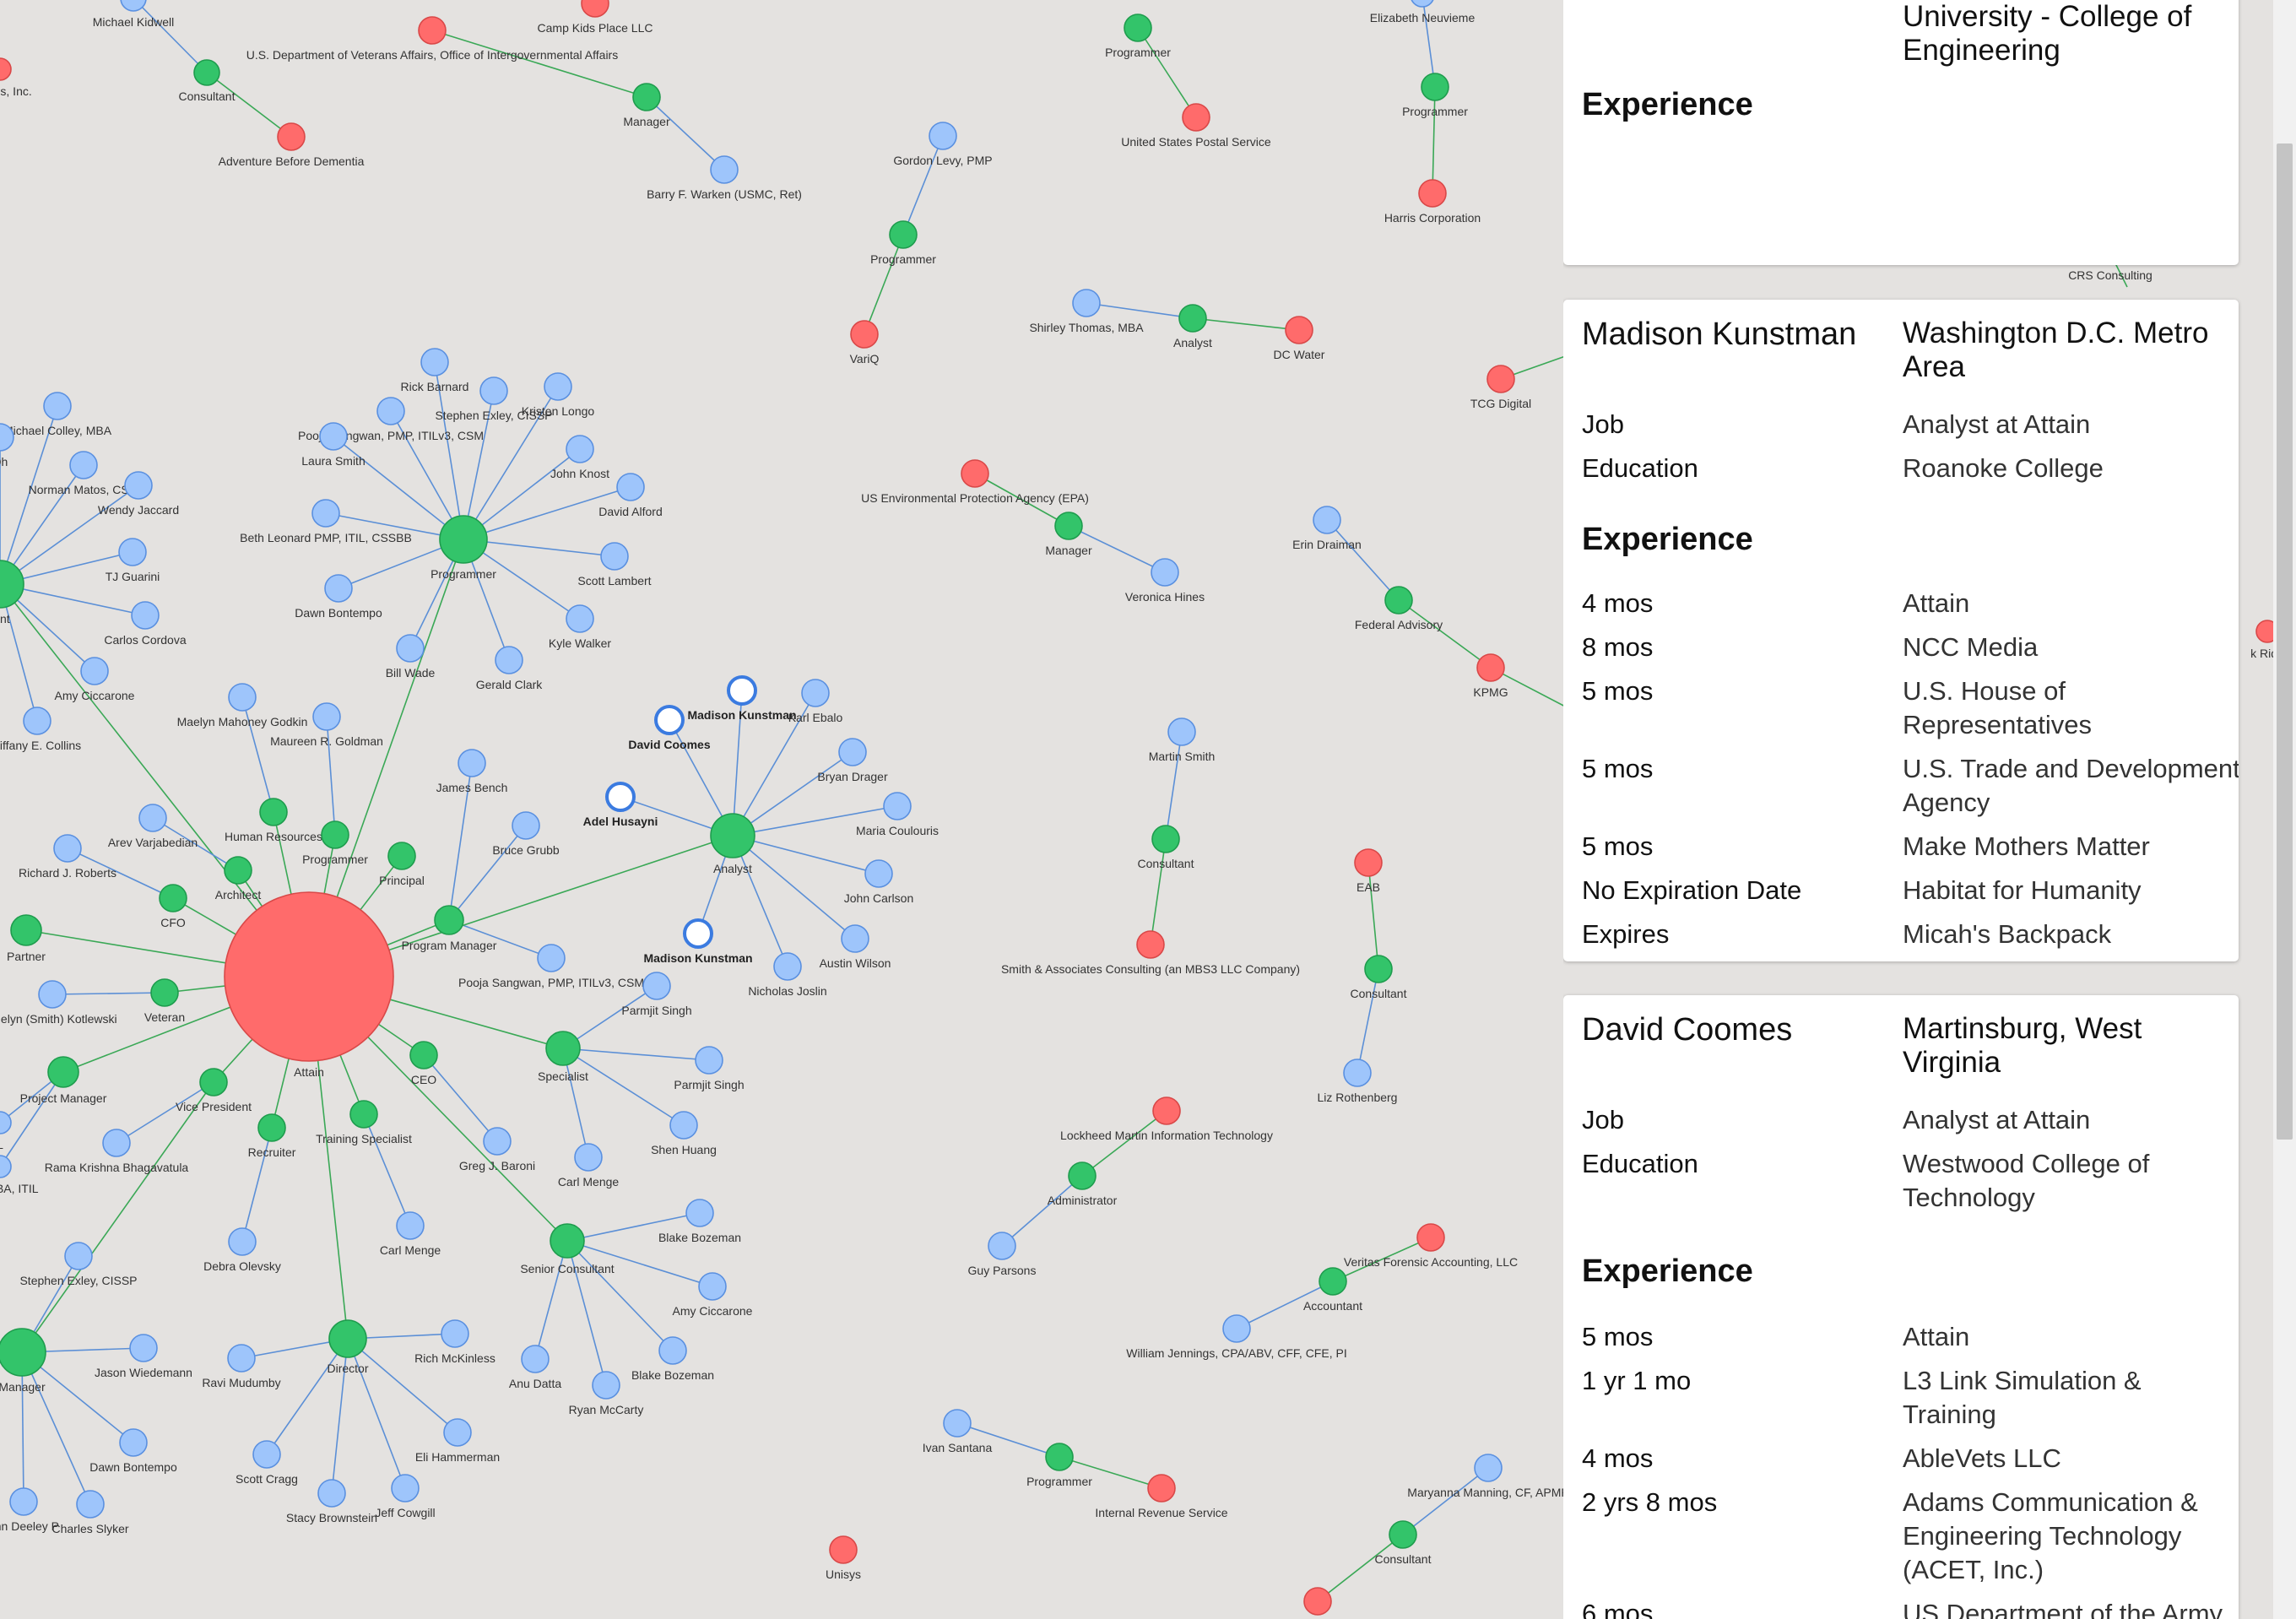  Describe the element at coordinates (435, 370) in the screenshot. I see `node-b_barnard: Rick Barnard` at that location.